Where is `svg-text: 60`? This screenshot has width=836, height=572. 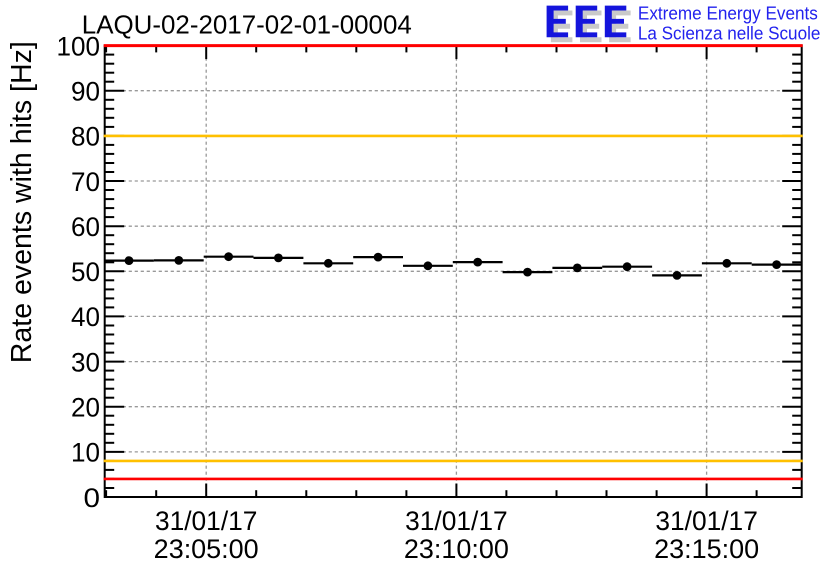 svg-text: 60 is located at coordinates (85, 227).